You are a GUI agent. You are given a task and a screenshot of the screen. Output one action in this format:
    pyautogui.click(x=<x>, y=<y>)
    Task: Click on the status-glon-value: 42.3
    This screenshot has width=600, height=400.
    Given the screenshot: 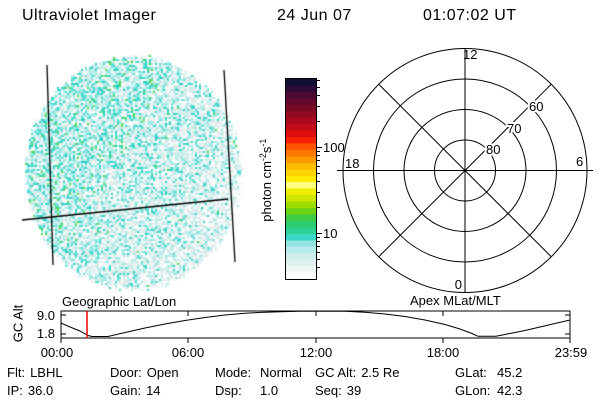 What is the action you would take?
    pyautogui.click(x=510, y=390)
    